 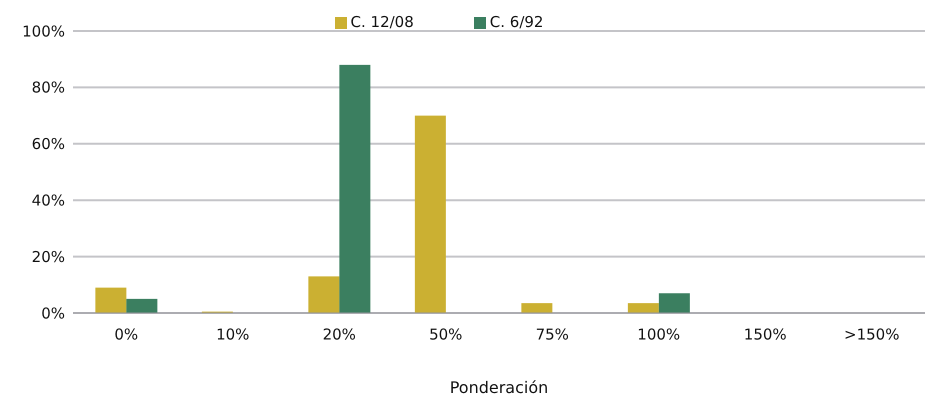 What do you see at coordinates (233, 335) in the screenshot?
I see `x-tick-label: 10%` at bounding box center [233, 335].